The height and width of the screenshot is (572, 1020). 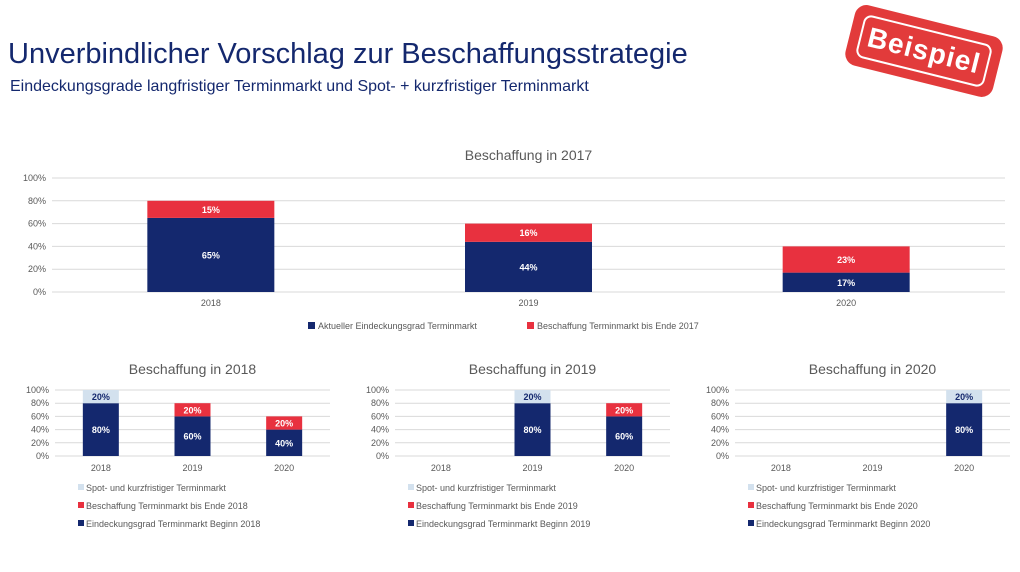 I want to click on legend-label: Beschaffung Terminmarkt bis Ende 2018, so click(x=167, y=506).